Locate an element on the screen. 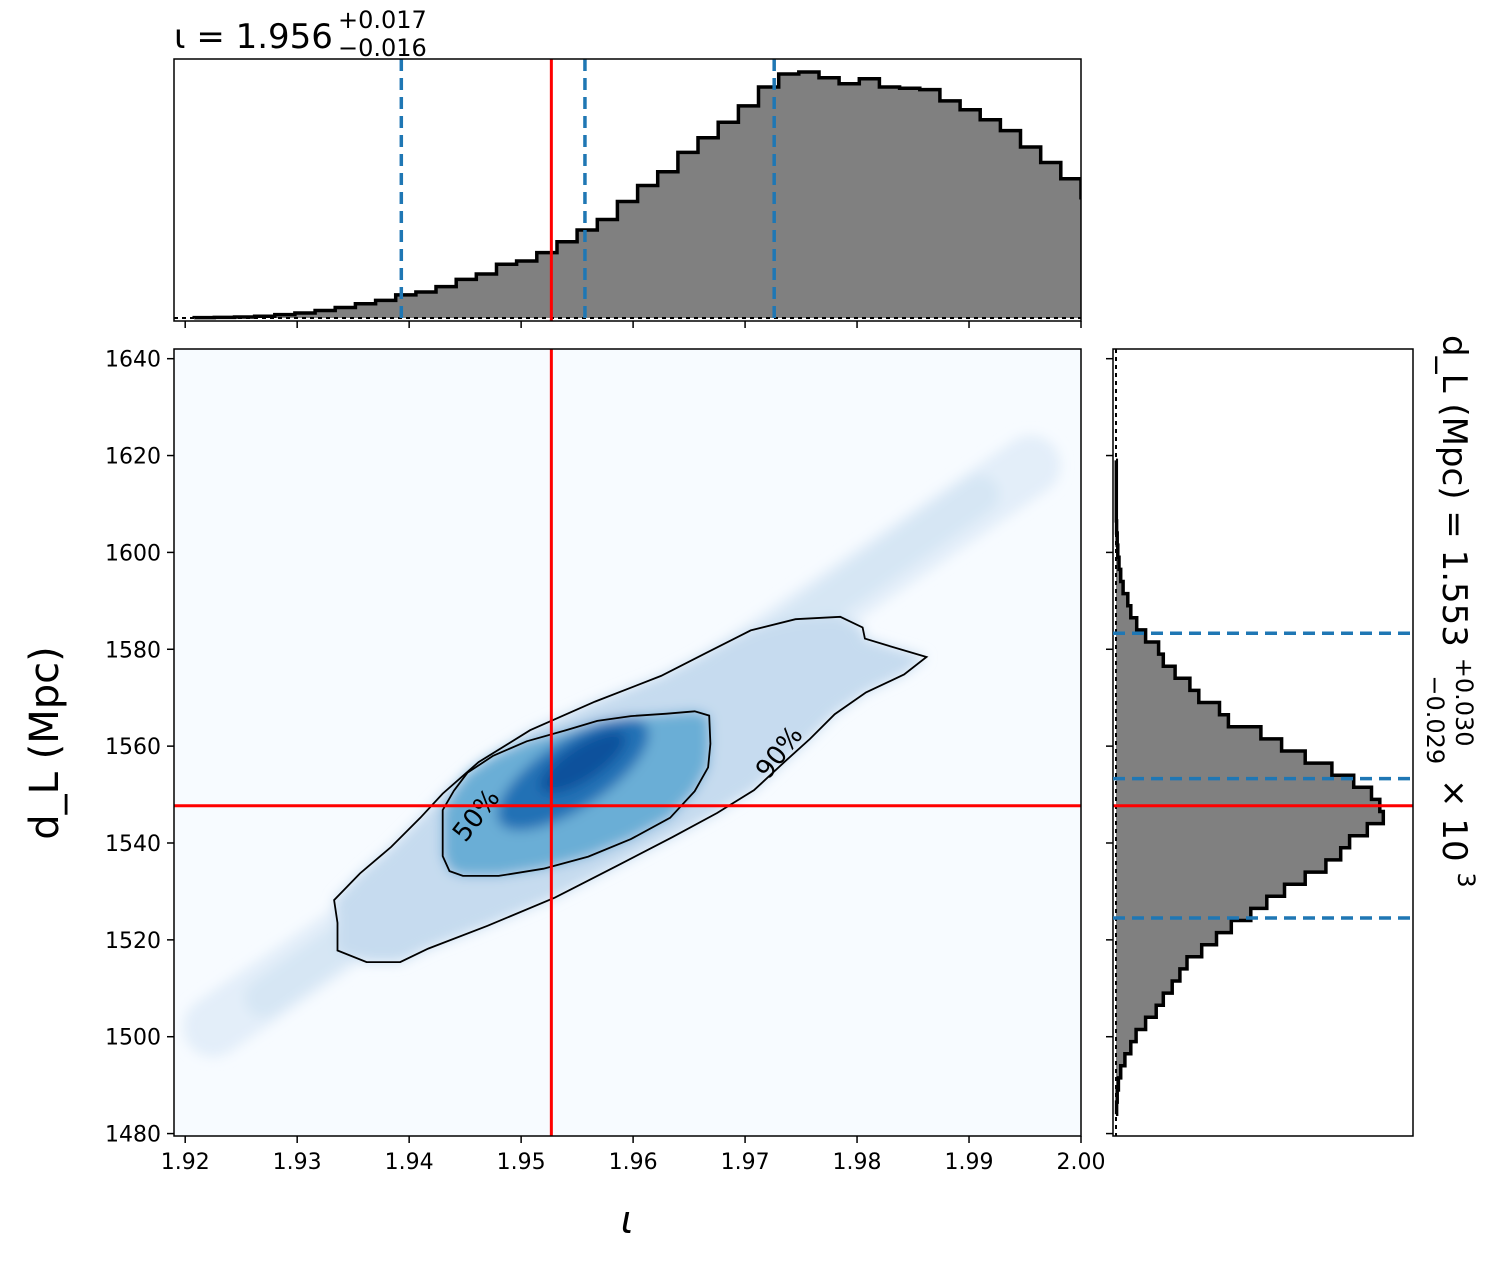 The width and height of the screenshot is (1502, 1263). iota-title: ι = 1.956 +0.017 −0.016 is located at coordinates (306, 31).